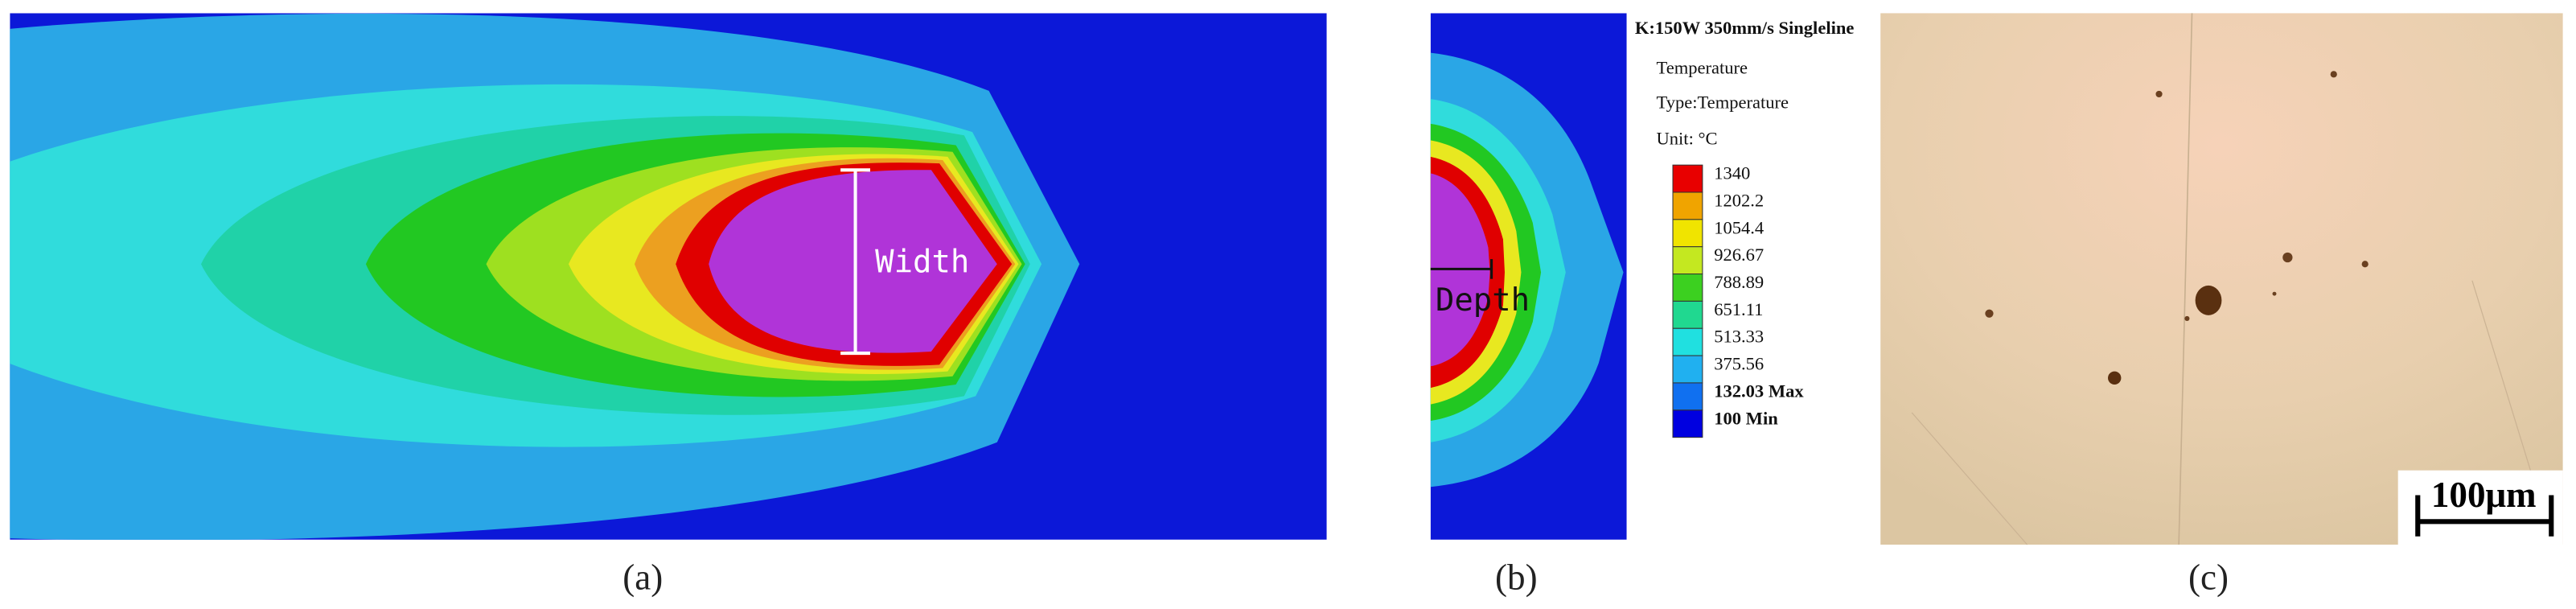  Describe the element at coordinates (1739, 255) in the screenshot. I see `legend-label: 926.67` at that location.